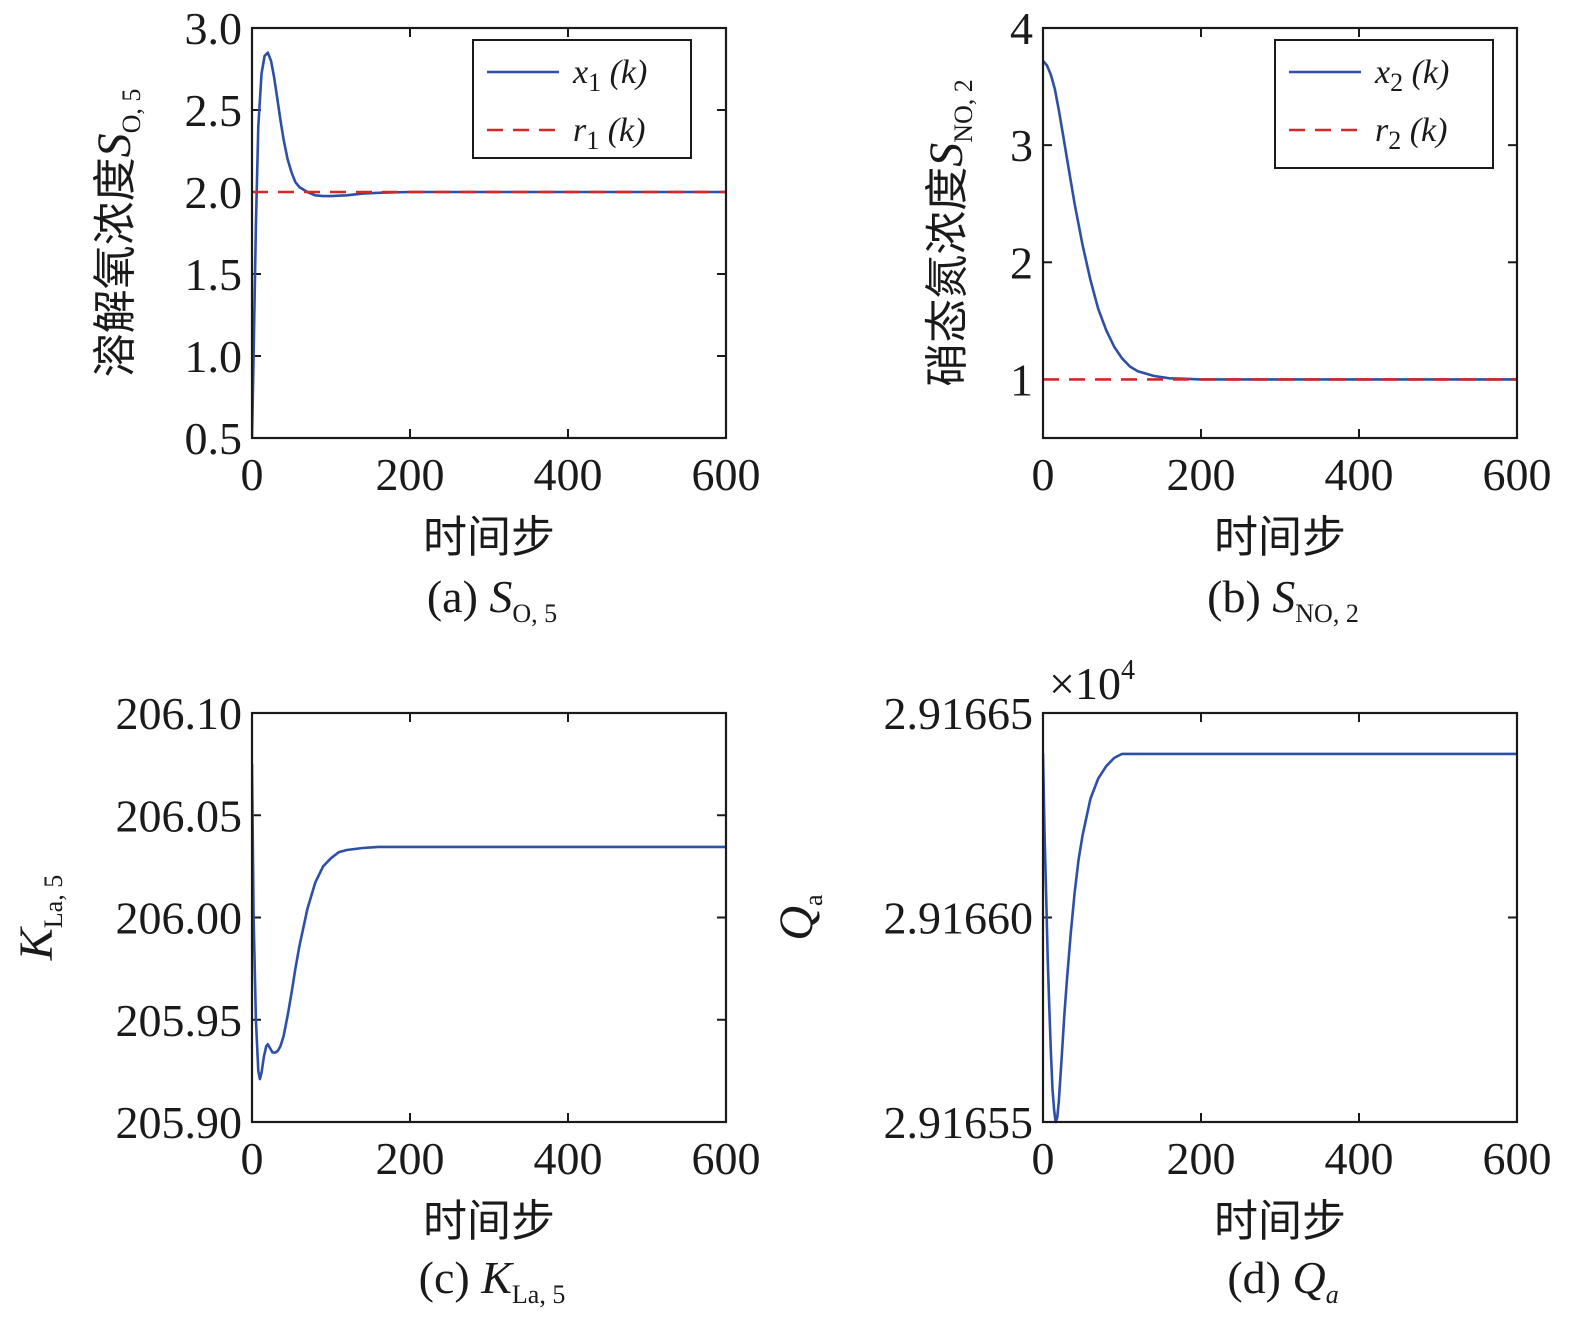 The image size is (1575, 1337). I want to click on y-tick-label: 0.5, so click(214, 438).